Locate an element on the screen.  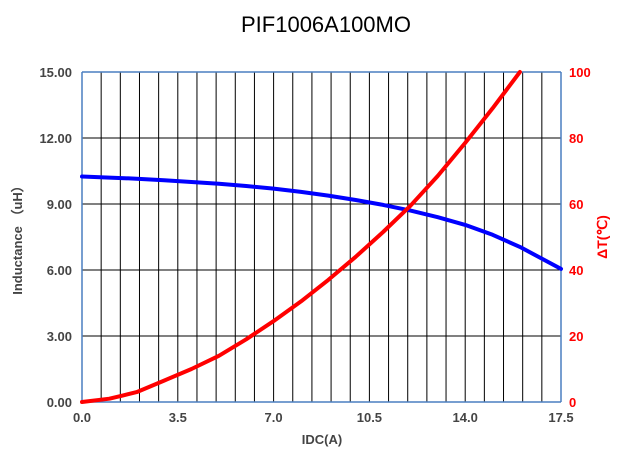
y-left-tick-label: 12.00 is located at coordinates (55, 138).